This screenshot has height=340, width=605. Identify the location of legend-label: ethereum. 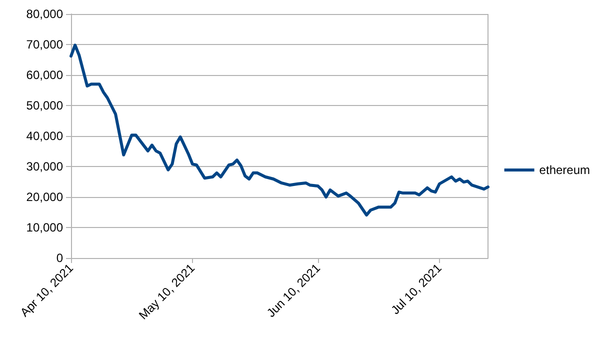
(564, 170).